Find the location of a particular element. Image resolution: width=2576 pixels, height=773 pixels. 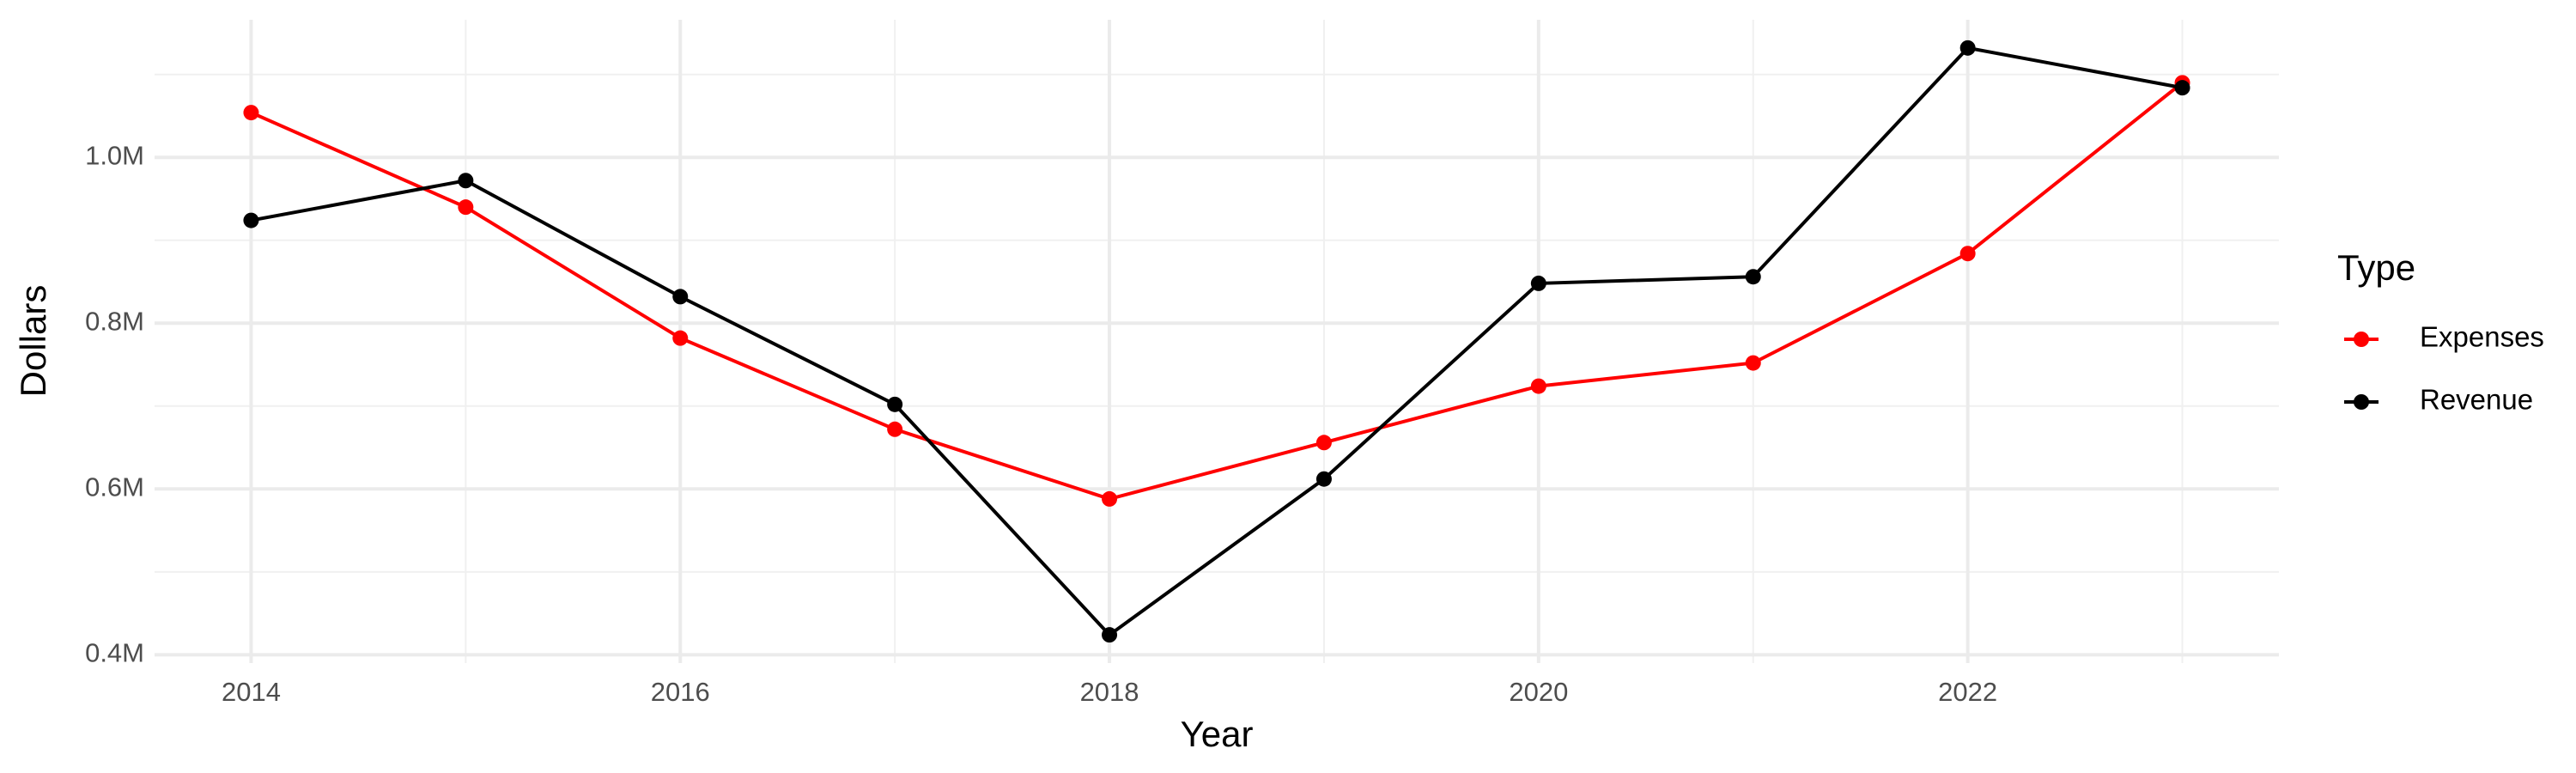

y-tick-label: 1.0M is located at coordinates (114, 155).